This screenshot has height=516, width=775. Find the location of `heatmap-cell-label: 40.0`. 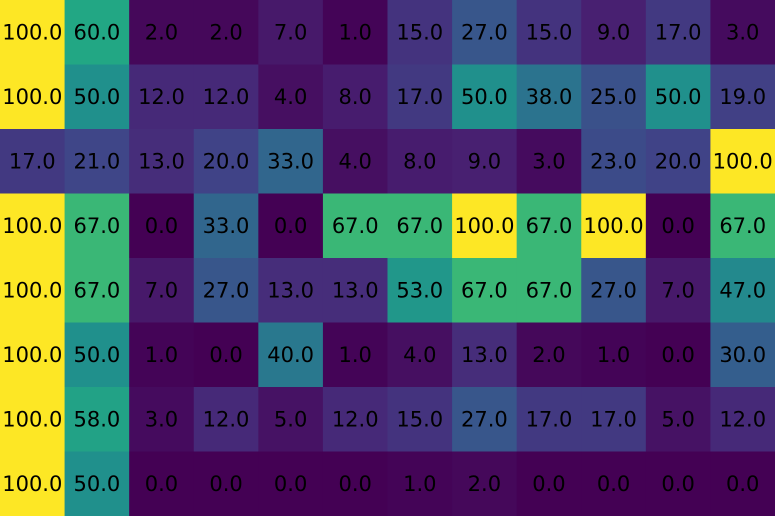

heatmap-cell-label: 40.0 is located at coordinates (290, 355).